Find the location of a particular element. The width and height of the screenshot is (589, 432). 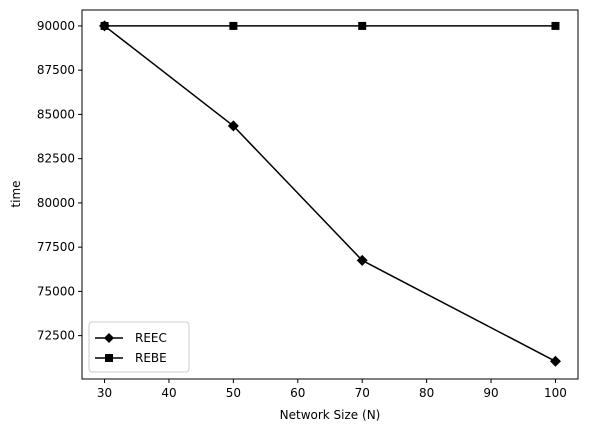

x-tick-label: 40 is located at coordinates (168, 393).